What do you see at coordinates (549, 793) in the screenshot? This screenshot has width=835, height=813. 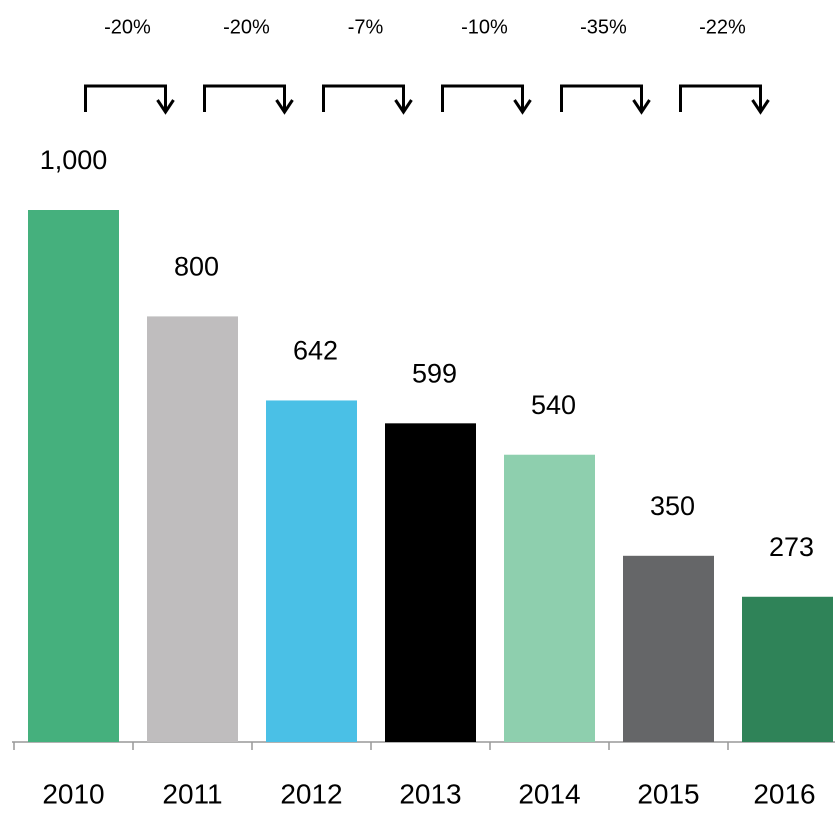 I see `x-tick-label: 2014` at bounding box center [549, 793].